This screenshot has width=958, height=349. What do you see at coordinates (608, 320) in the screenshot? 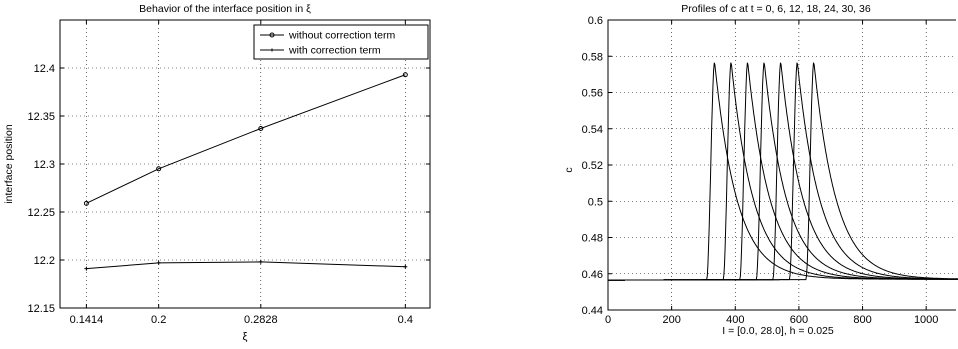
I see `x-tick-label: 0` at bounding box center [608, 320].